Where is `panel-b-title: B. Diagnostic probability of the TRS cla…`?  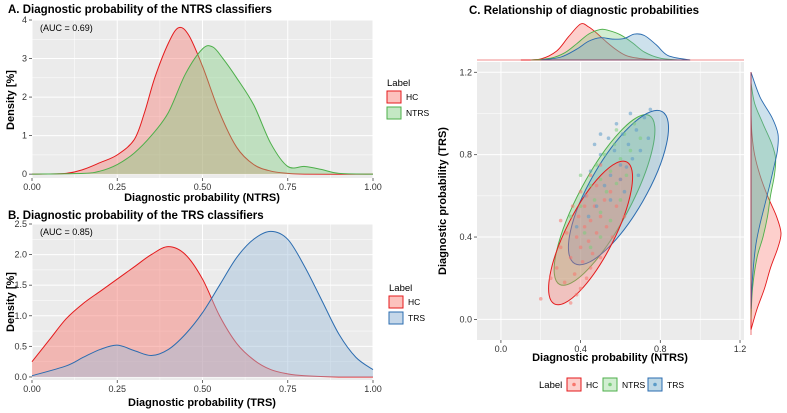 panel-b-title: B. Diagnostic probability of the TRS cla… is located at coordinates (136, 216).